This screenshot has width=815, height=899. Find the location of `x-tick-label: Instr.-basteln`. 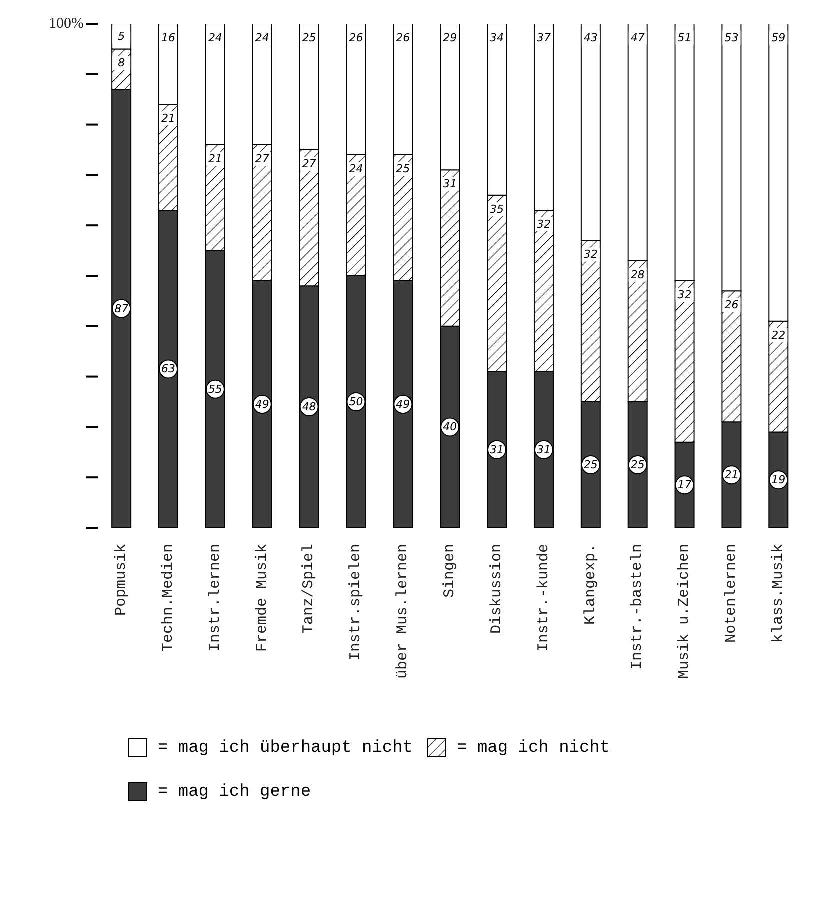

x-tick-label: Instr.-basteln is located at coordinates (637, 607).